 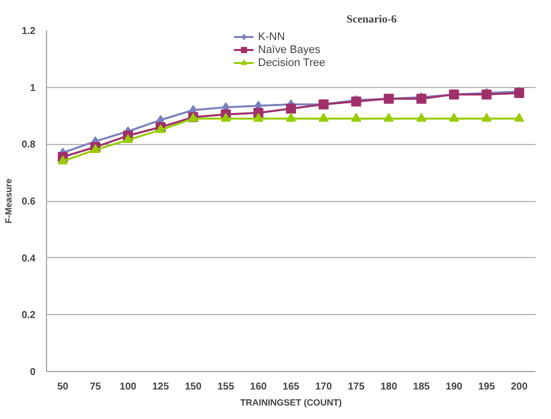 I want to click on y-tick-label: 0.4, so click(x=29, y=258).